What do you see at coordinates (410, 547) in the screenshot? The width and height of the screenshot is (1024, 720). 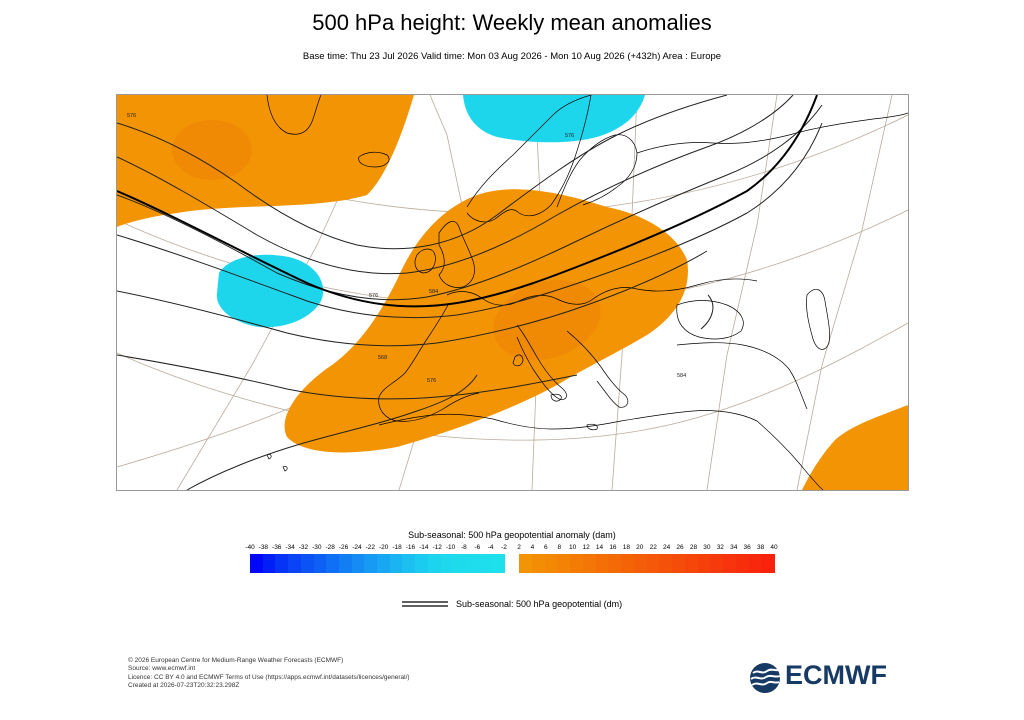 I see `colorbar-tick-label: -16` at bounding box center [410, 547].